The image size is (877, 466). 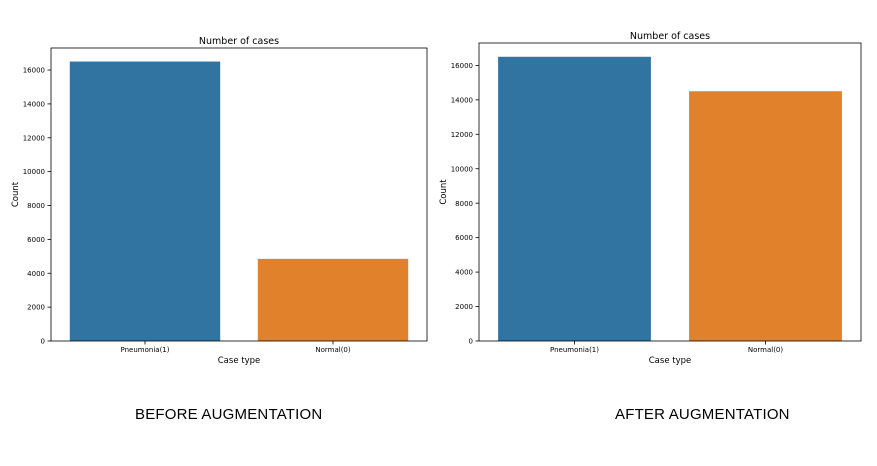 I want to click on after-augmentation-caption: AFTER AUGMENTATION, so click(x=702, y=414).